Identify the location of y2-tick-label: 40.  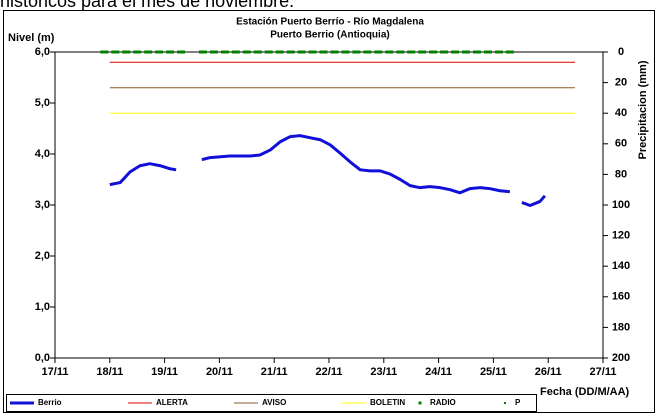
(621, 113).